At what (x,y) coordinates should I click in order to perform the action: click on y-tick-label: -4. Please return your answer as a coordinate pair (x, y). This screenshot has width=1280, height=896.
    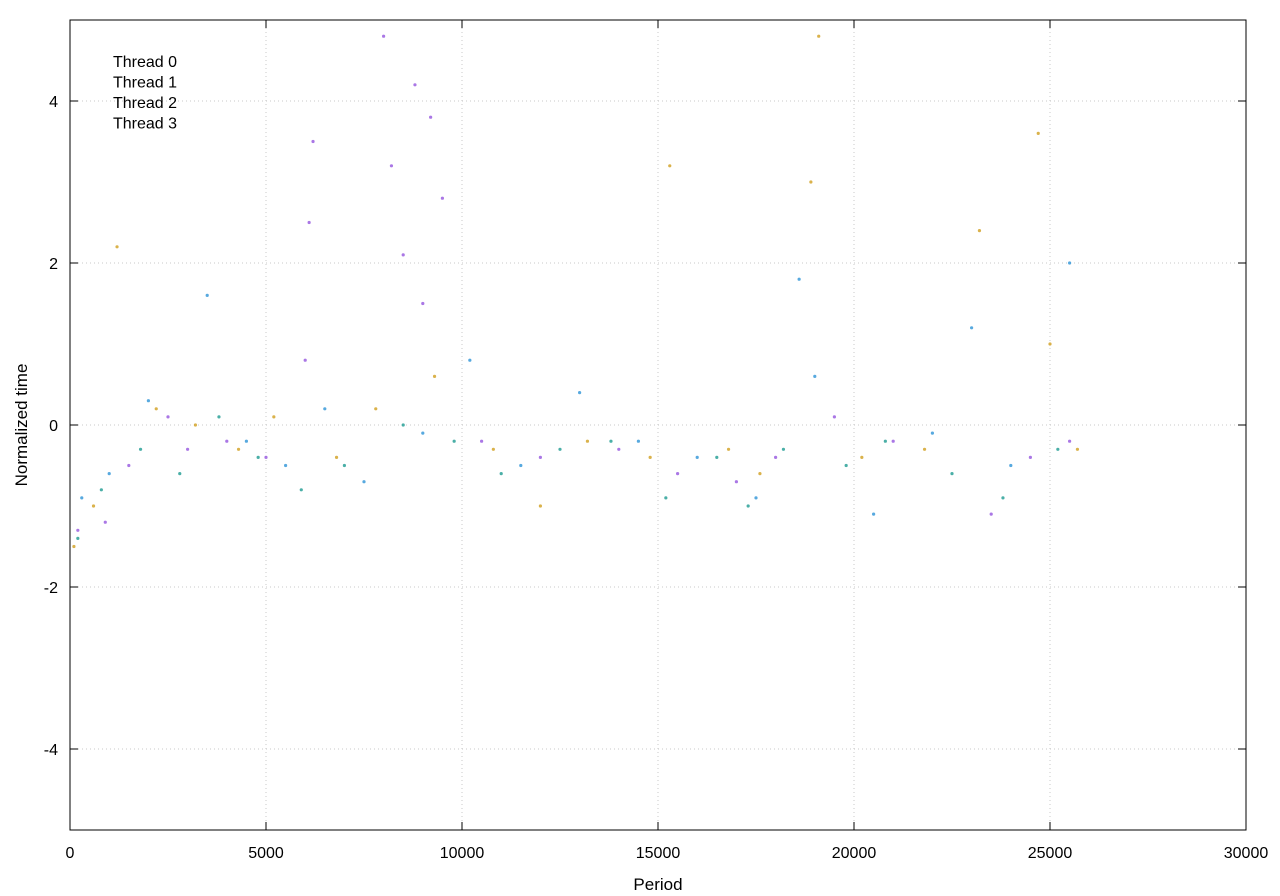
    Looking at the image, I should click on (51, 750).